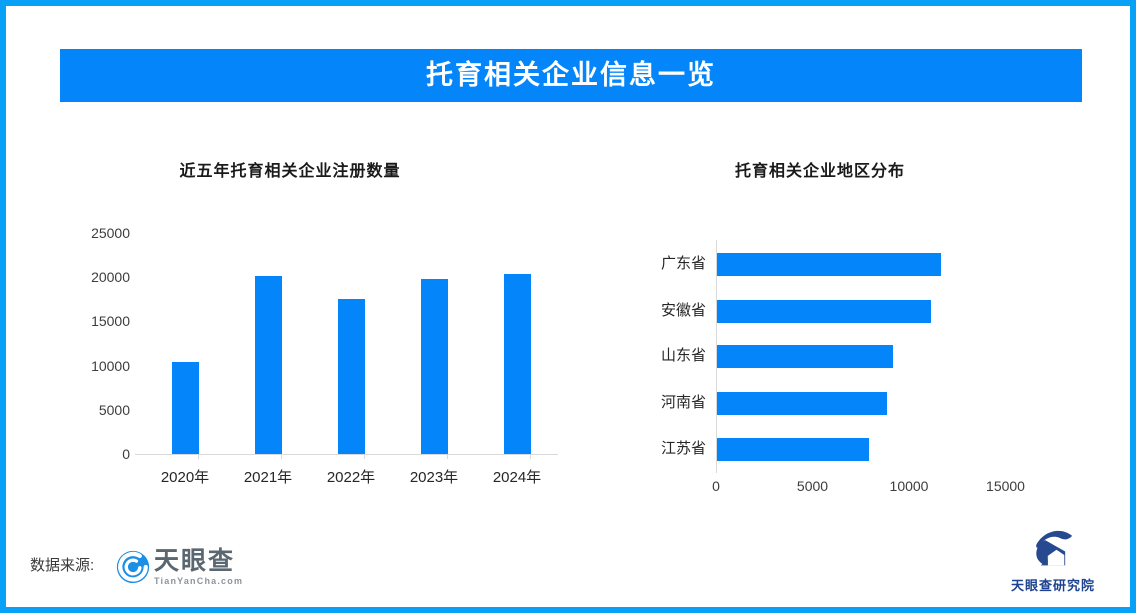 The height and width of the screenshot is (613, 1136). Describe the element at coordinates (199, 581) in the screenshot. I see `tianyancha-logo-domain: TianYanCha.com` at that location.